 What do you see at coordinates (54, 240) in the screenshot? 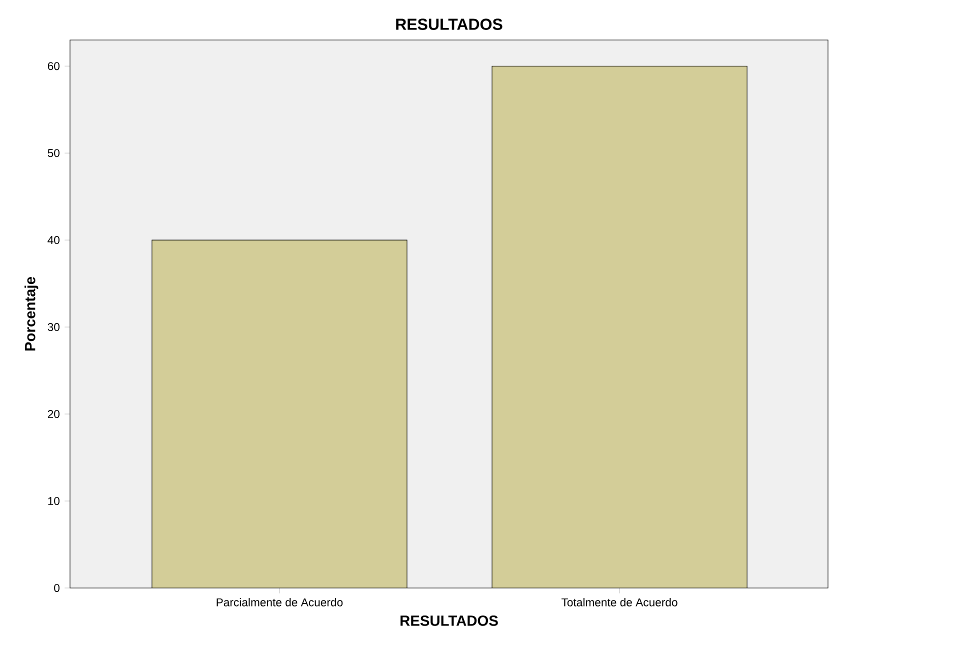
I see `y-tick-label: 40` at bounding box center [54, 240].